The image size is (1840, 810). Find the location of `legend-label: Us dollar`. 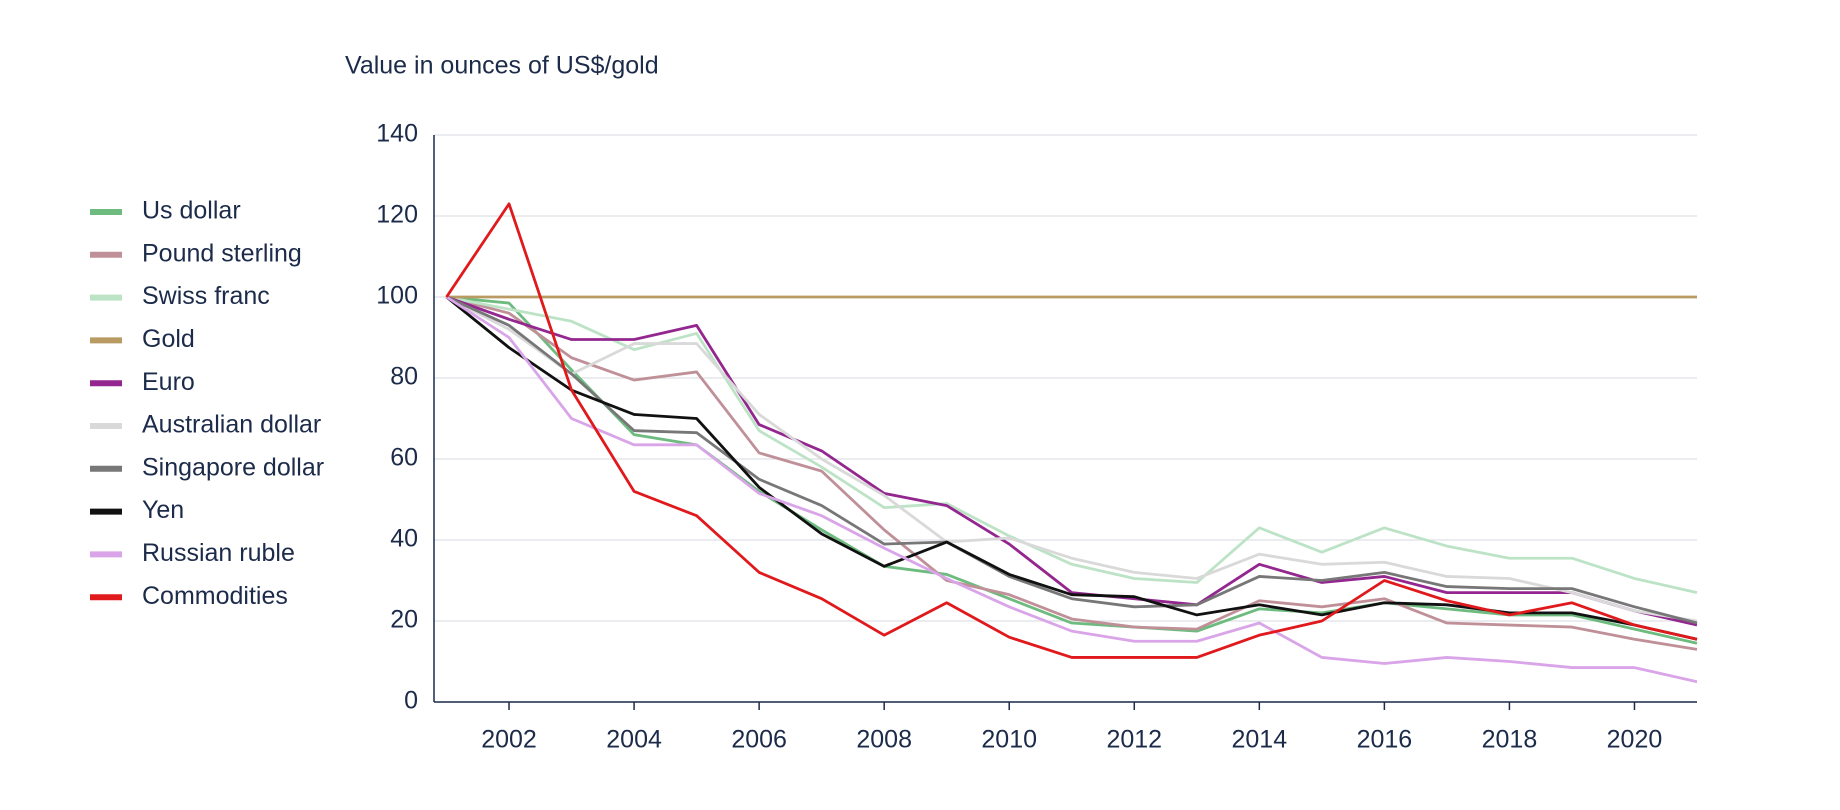

legend-label: Us dollar is located at coordinates (191, 211).